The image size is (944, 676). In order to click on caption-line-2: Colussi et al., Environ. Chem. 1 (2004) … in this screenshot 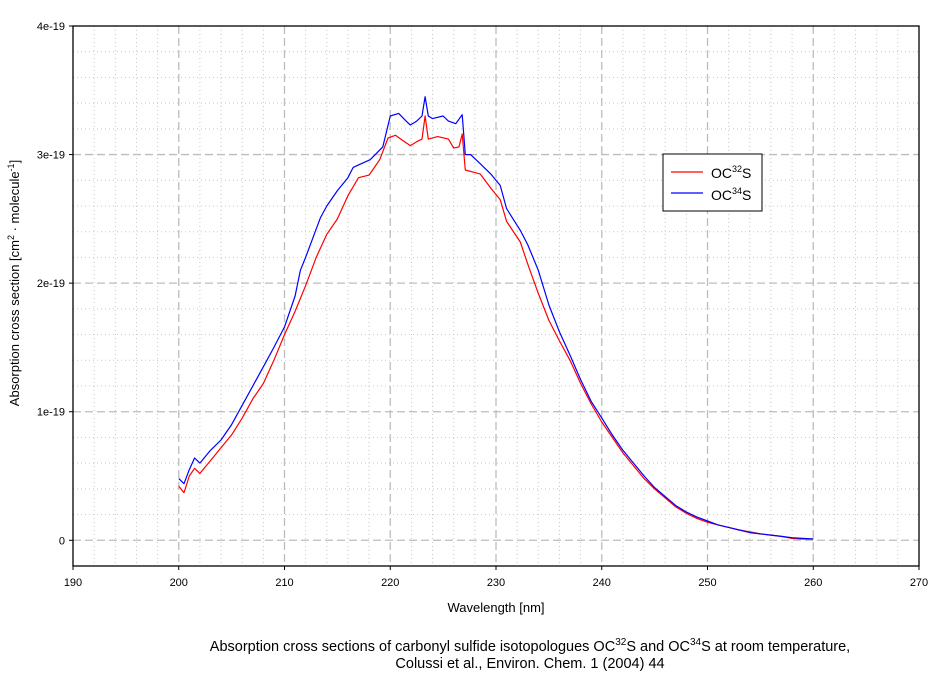, I will do `click(529, 664)`.